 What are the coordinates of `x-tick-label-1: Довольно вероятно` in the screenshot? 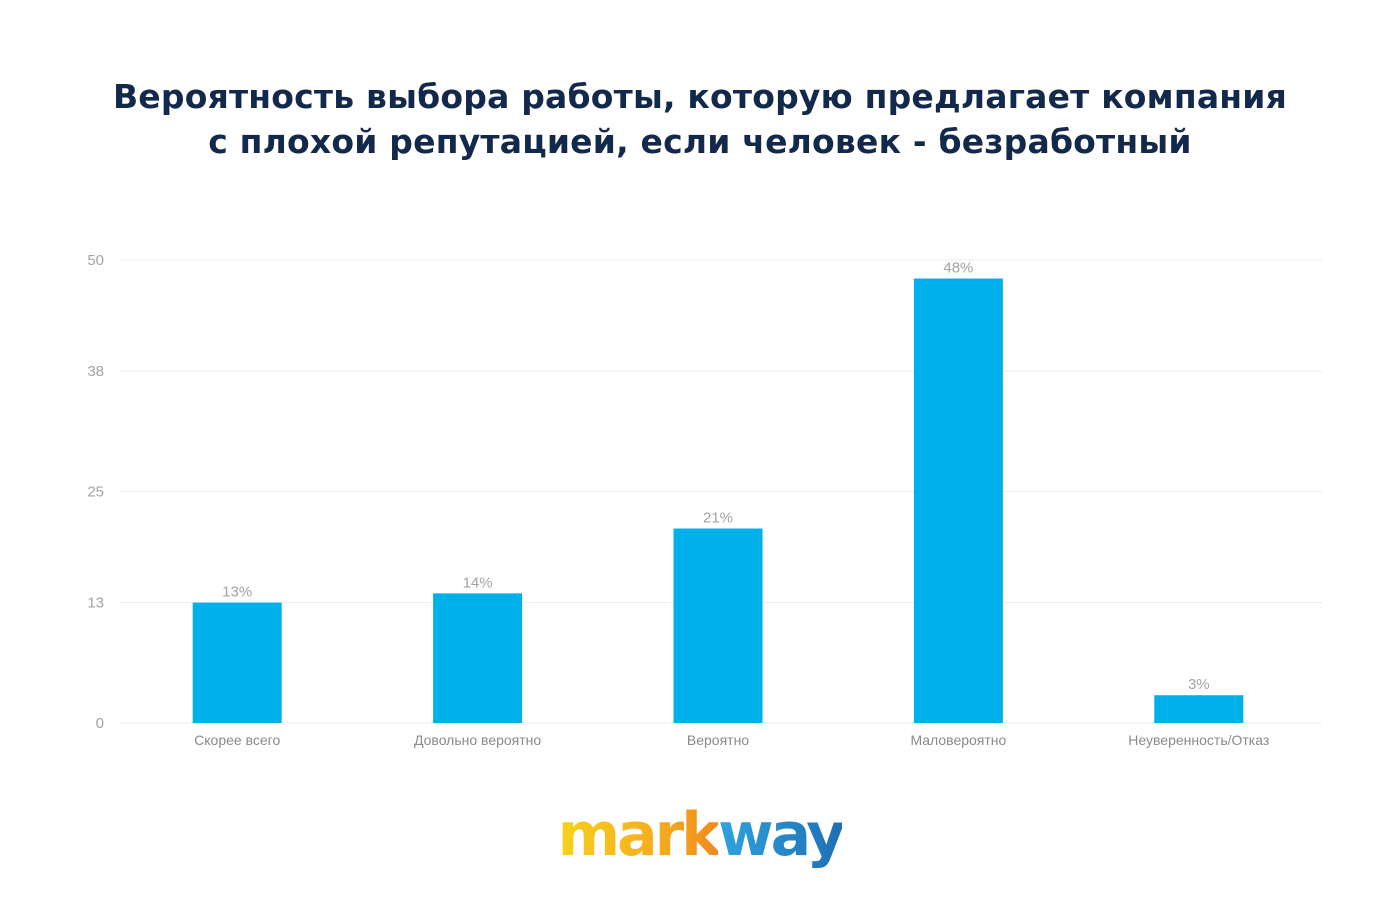 It's located at (477, 740).